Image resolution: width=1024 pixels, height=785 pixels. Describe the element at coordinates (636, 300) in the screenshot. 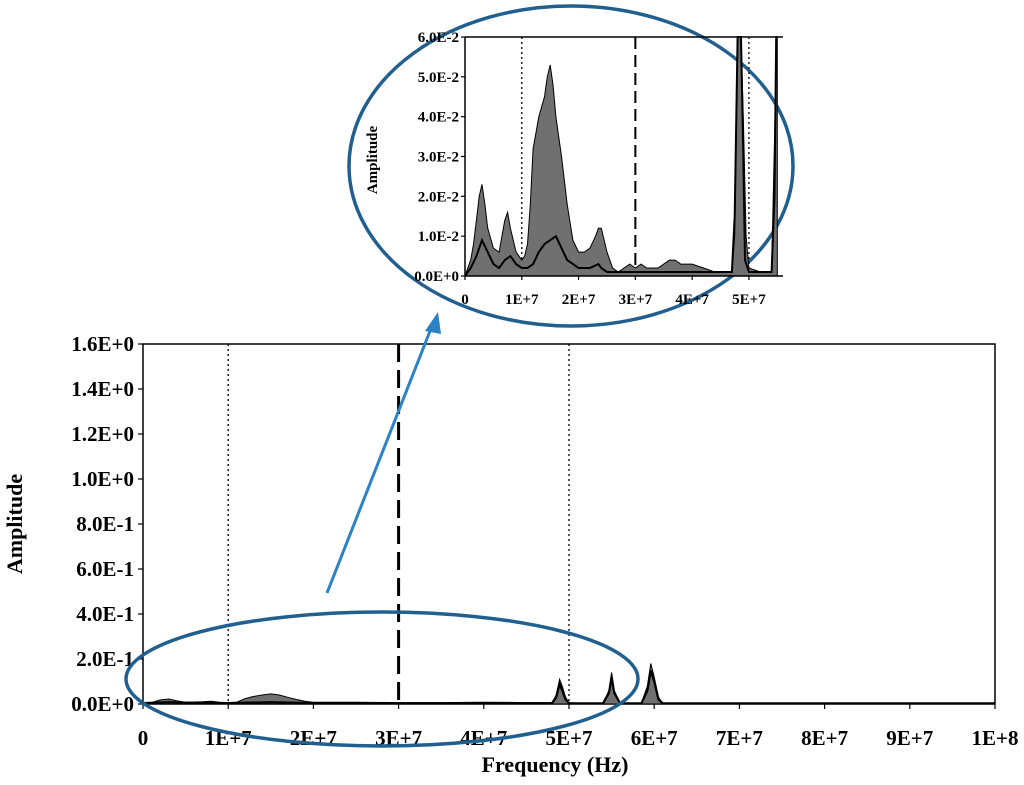

I see `inset-x-tick-label: 3E+7` at that location.